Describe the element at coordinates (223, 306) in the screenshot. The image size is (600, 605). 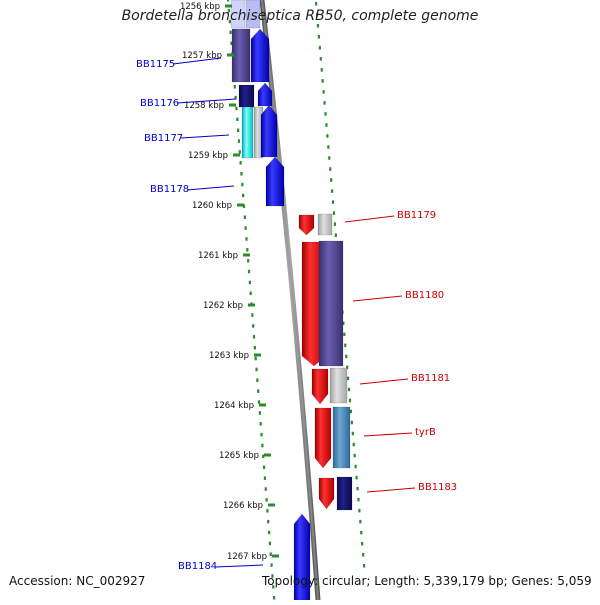
I see `kbp-label: 1262 kbp` at that location.